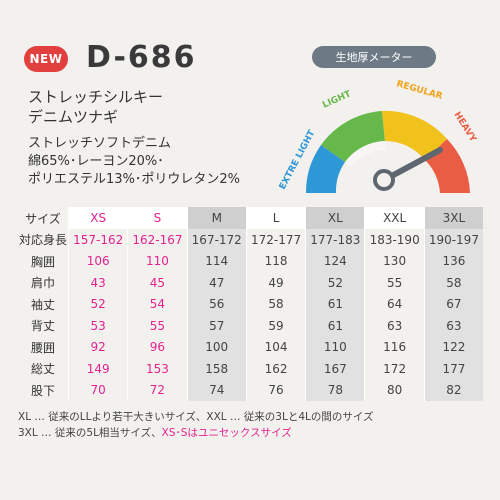  Describe the element at coordinates (216, 261) in the screenshot. I see `table-cell: 114` at that location.